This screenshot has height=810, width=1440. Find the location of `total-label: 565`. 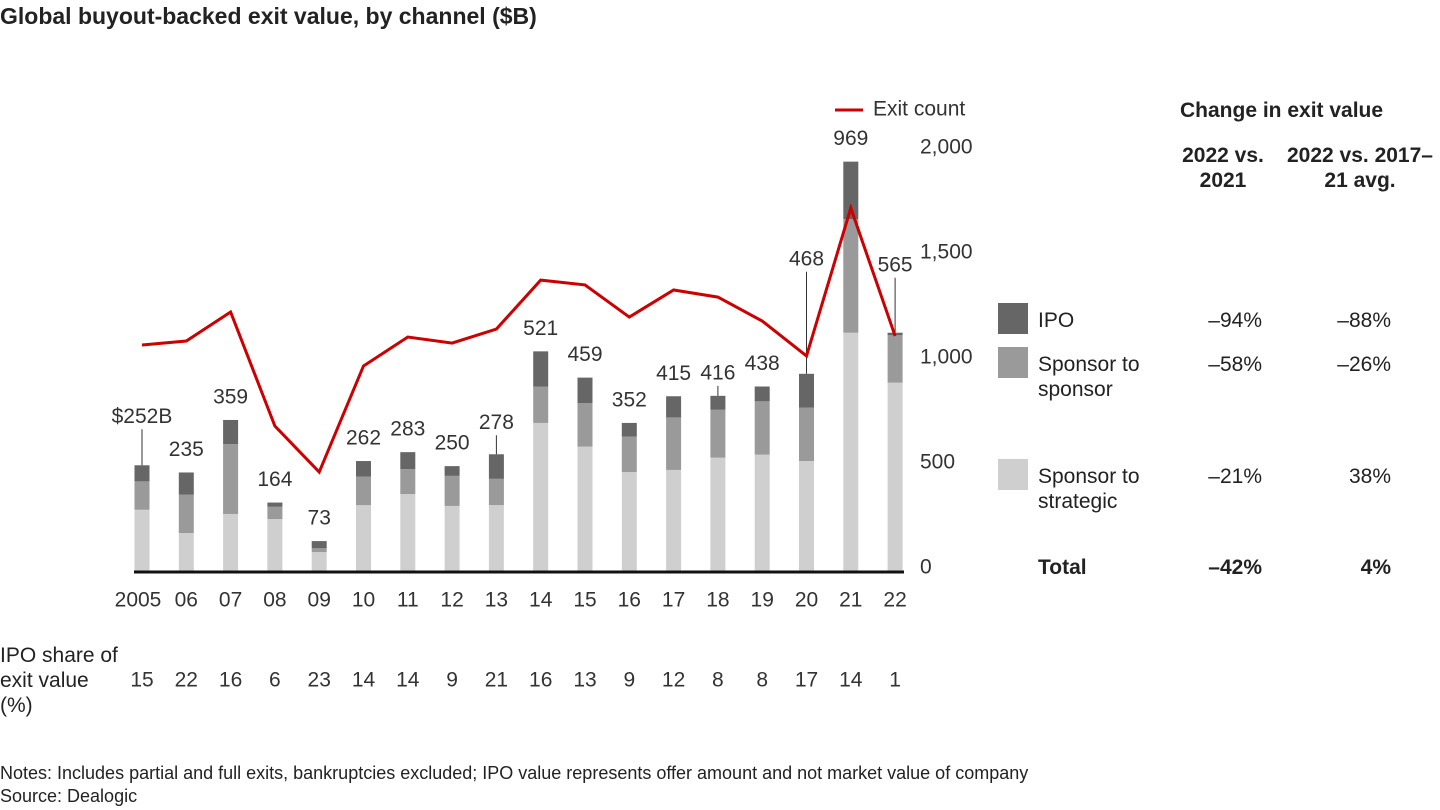

total-label: 565 is located at coordinates (895, 264).